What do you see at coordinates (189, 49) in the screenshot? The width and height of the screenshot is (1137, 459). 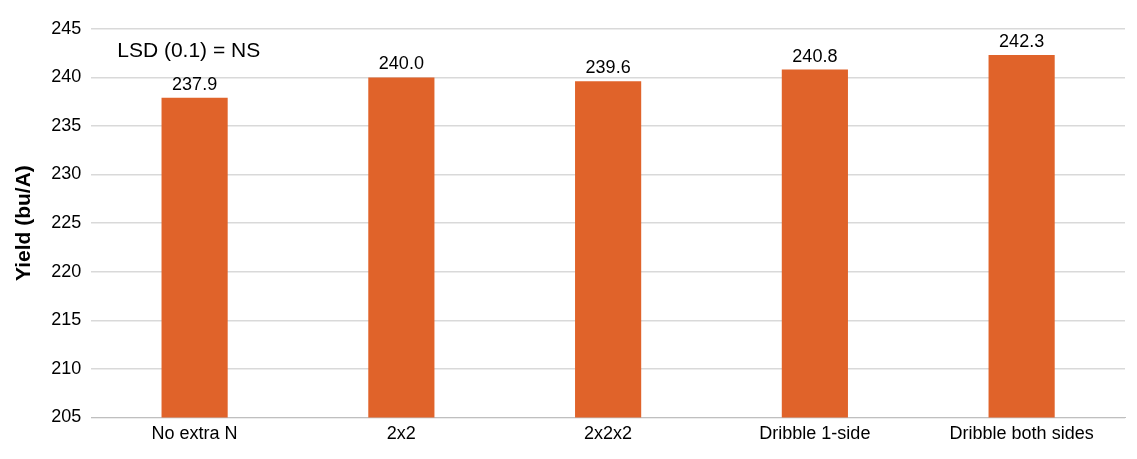 I see `annotation: LSD (0.1) = NS` at bounding box center [189, 49].